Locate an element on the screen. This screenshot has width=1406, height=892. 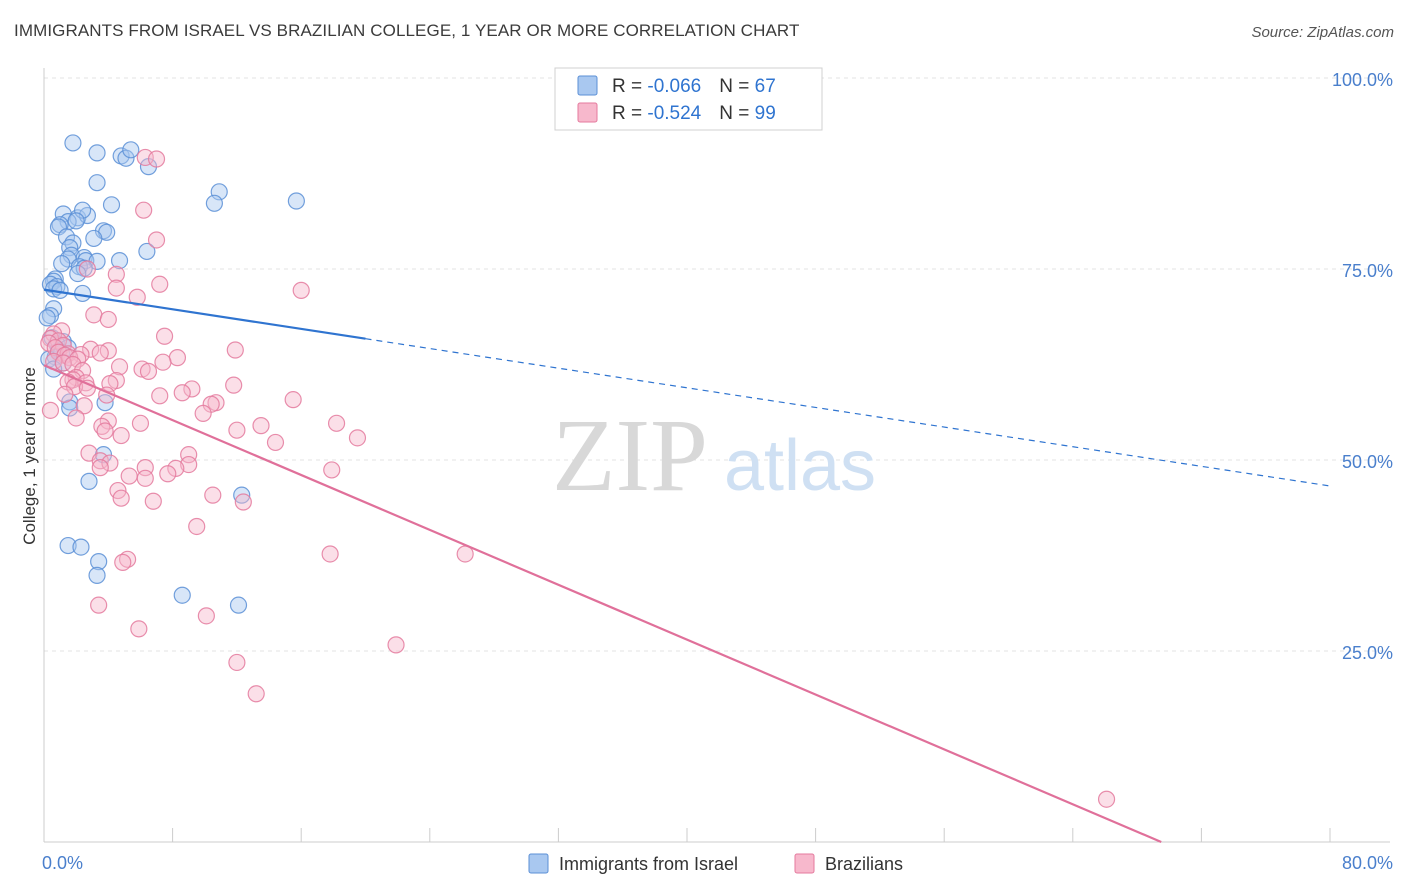
legend-row-israel: R = -0.066 N = 67 is located at coordinates (694, 86).